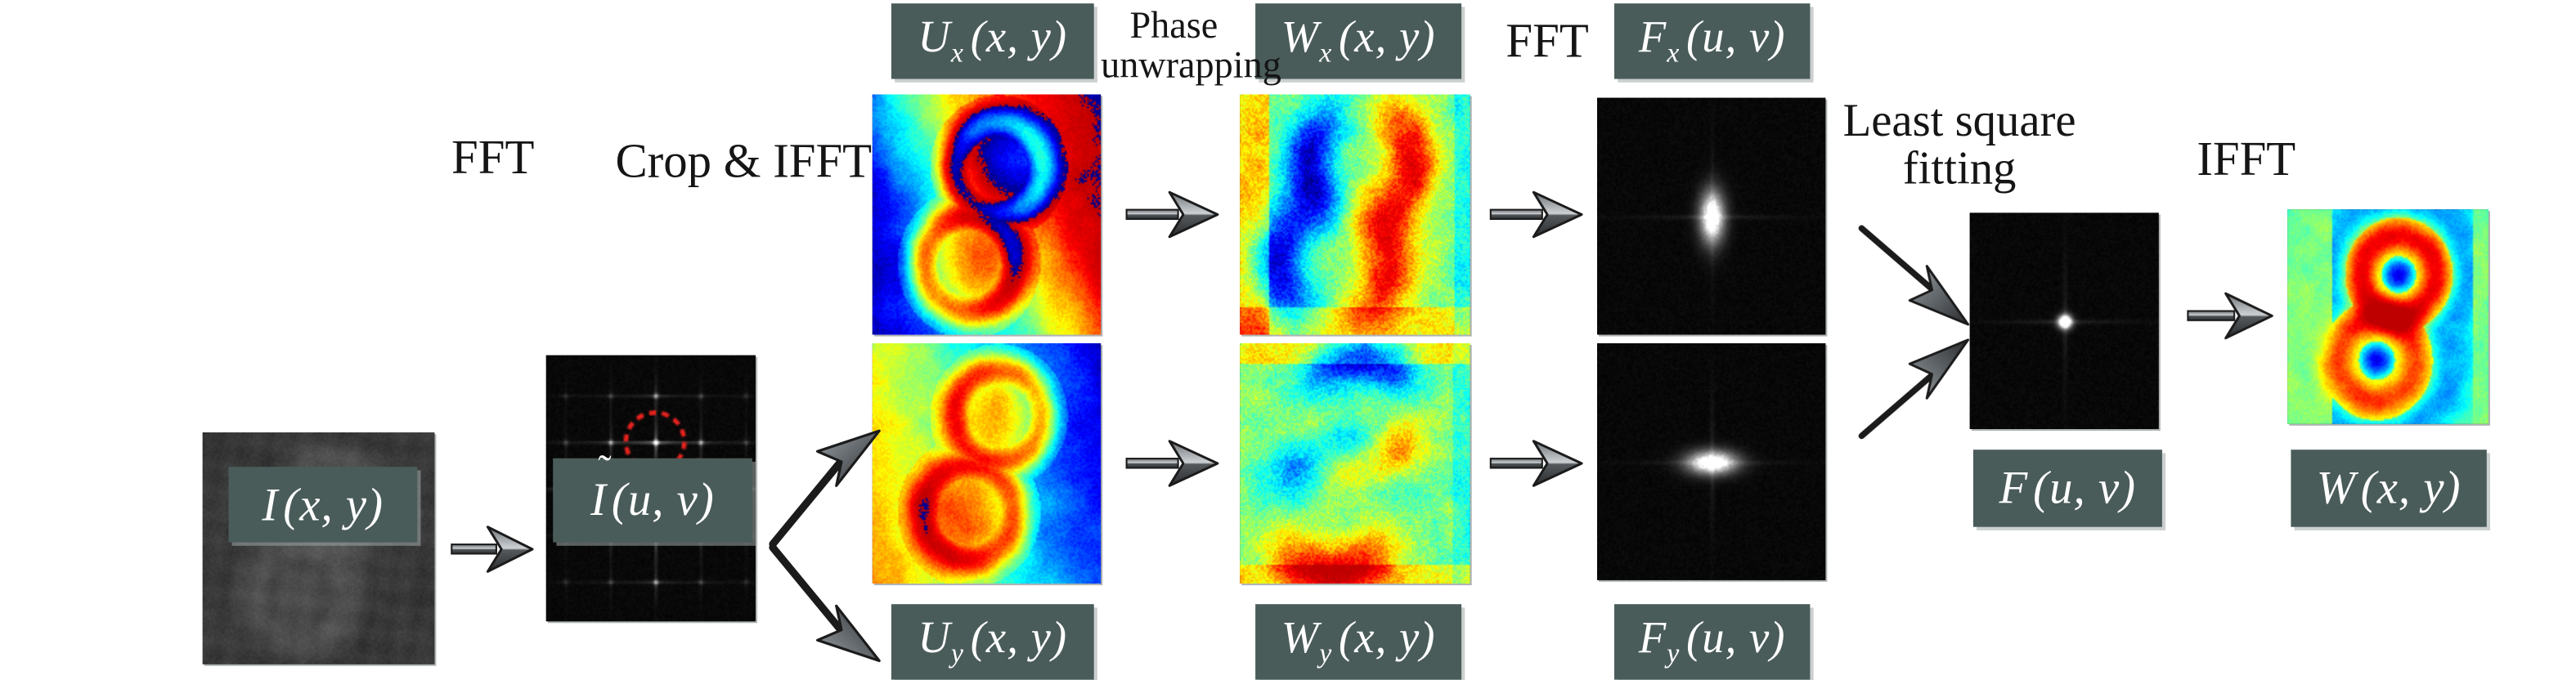 This screenshot has height=680, width=2576. What do you see at coordinates (744, 162) in the screenshot?
I see `op-label-crop-ifft: Crop & IFFT` at bounding box center [744, 162].